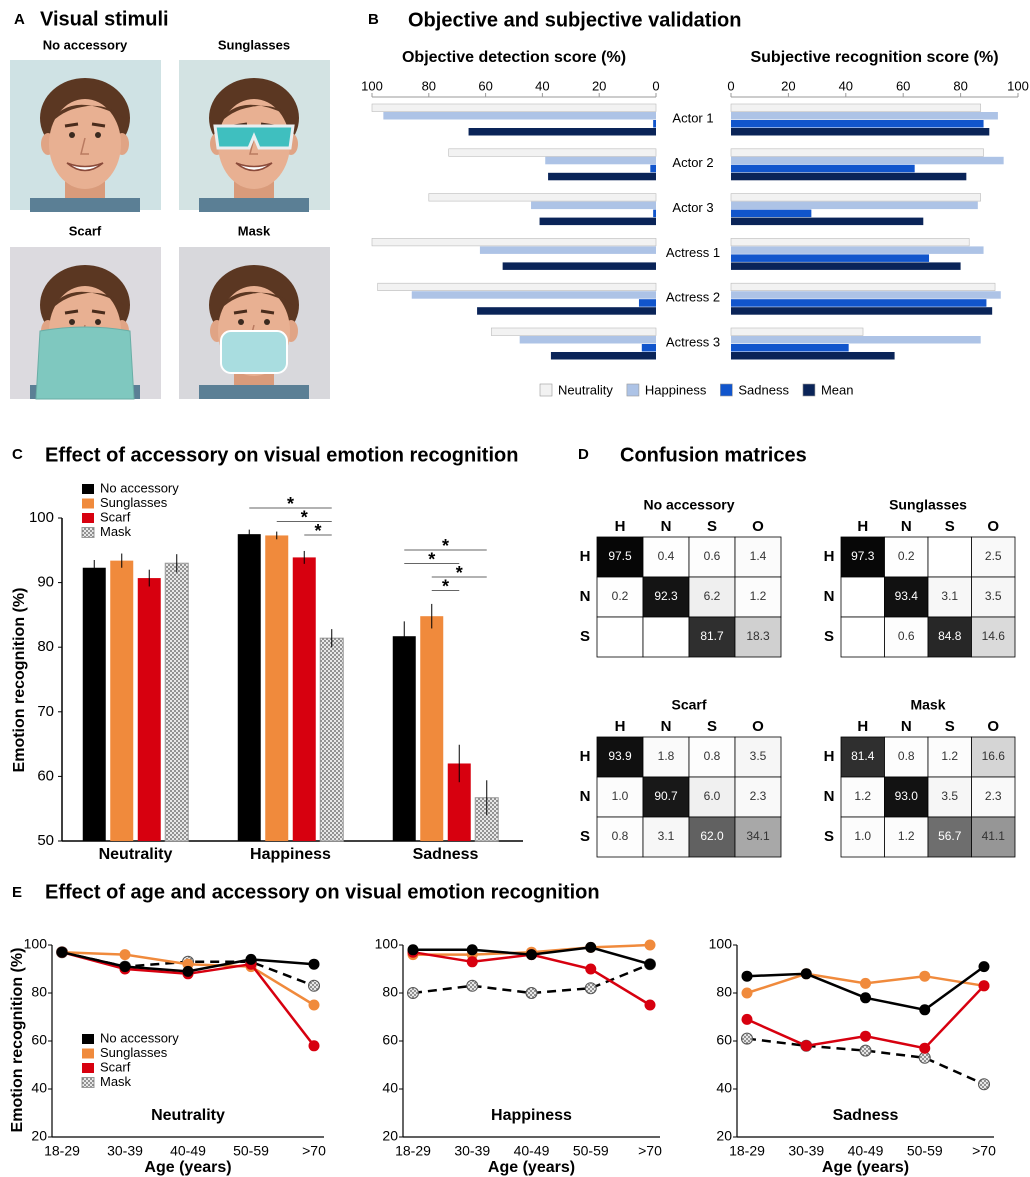 Image resolution: width=1030 pixels, height=1177 pixels. Describe the element at coordinates (927, 705) in the screenshot. I see `matrix-title: Mask` at that location.